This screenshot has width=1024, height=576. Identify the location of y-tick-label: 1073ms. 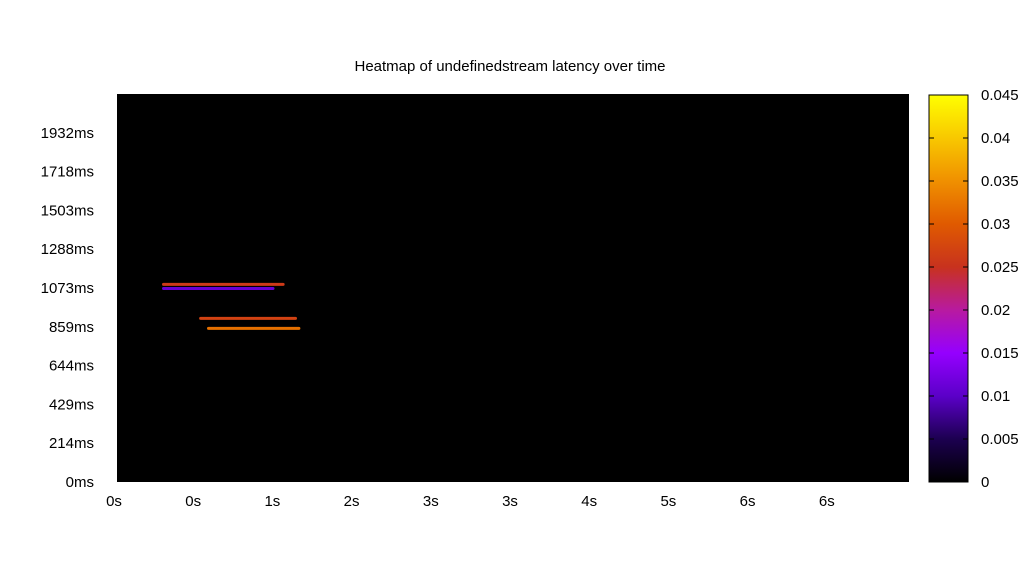
(67, 288).